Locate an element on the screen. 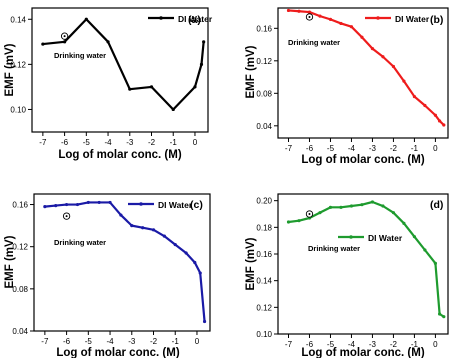 The height and width of the screenshot is (358, 454). y-tick-label: 0.04 is located at coordinates (20, 331).